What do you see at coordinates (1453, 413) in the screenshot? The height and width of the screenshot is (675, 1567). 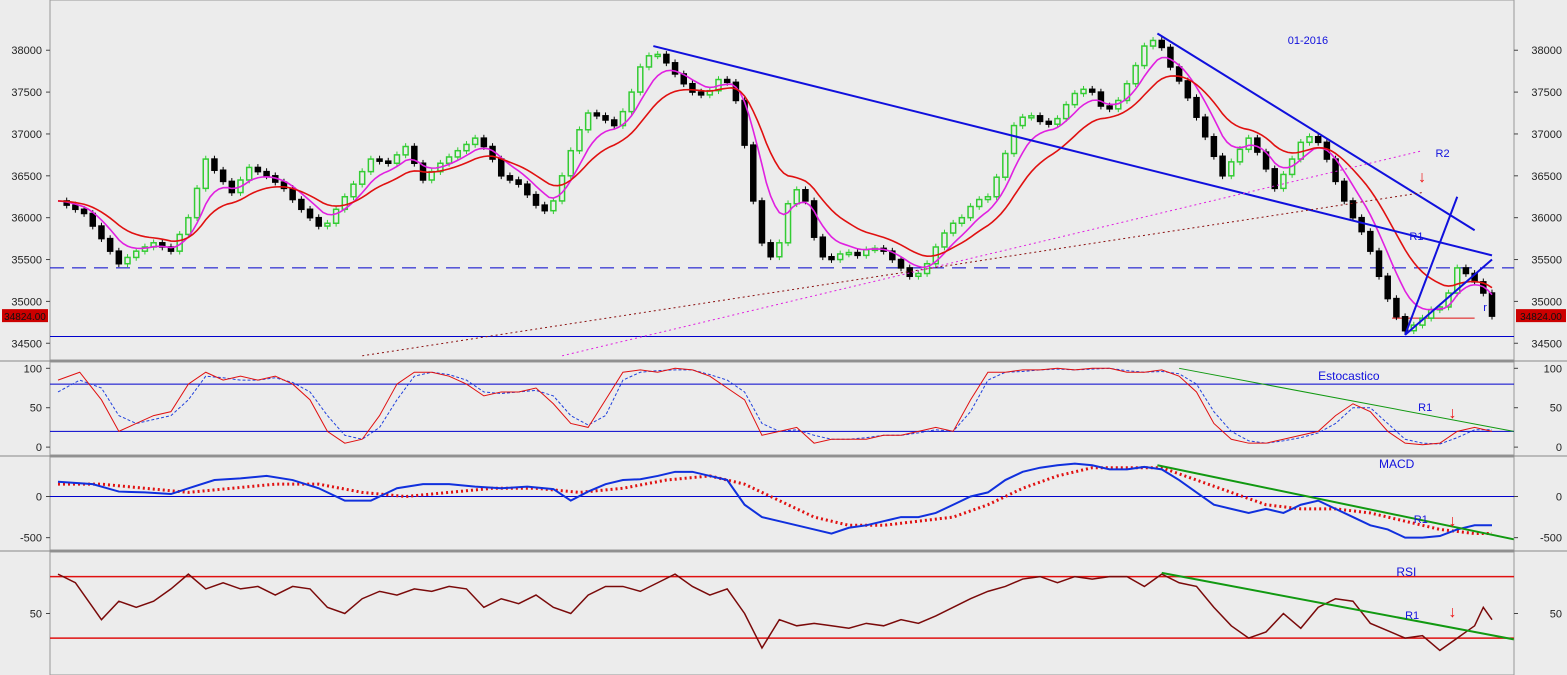 I see `stoch-down-arrow: ↓` at bounding box center [1453, 413].